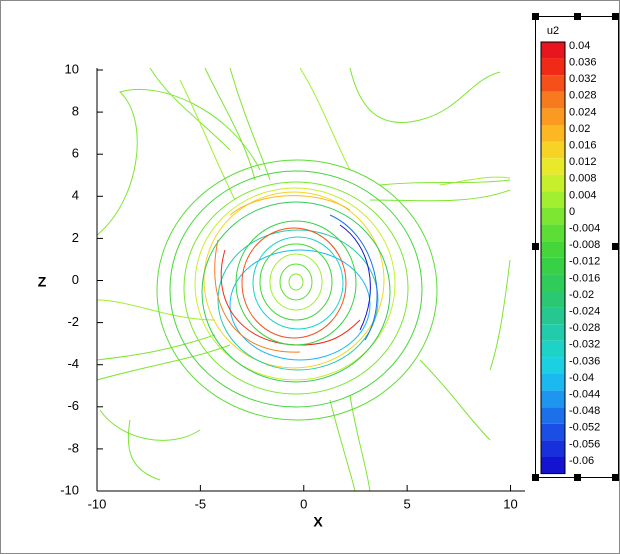  Describe the element at coordinates (583, 63) in the screenshot. I see `legend-level-label: 0.036` at that location.